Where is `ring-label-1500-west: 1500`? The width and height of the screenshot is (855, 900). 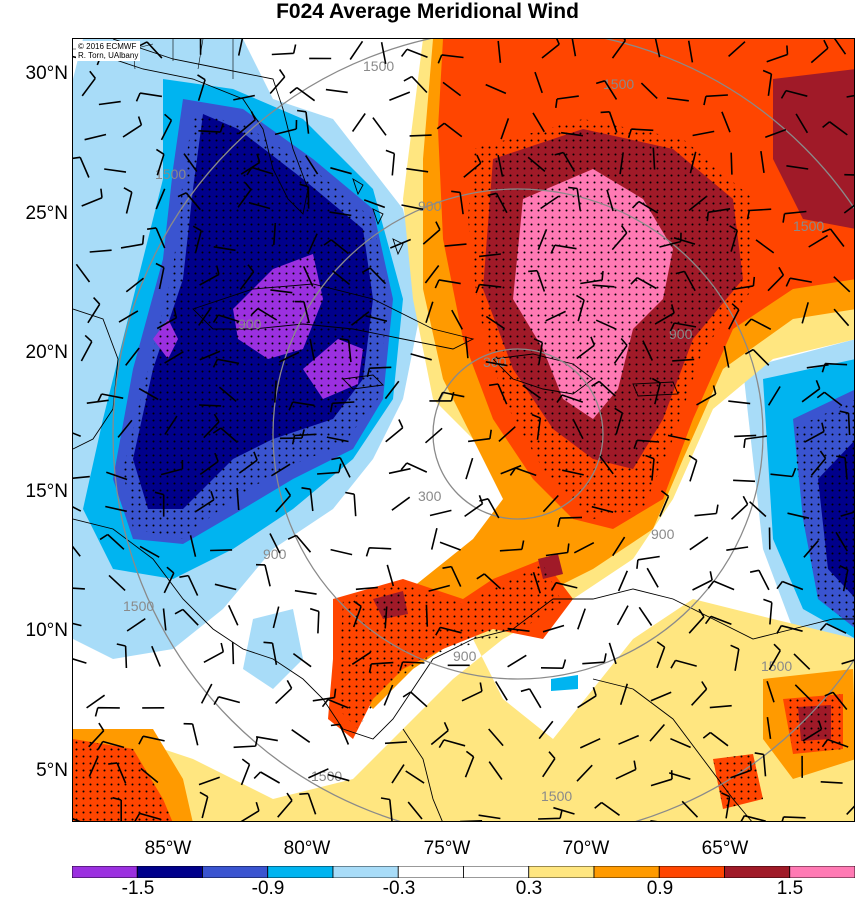
ring-label-1500-west: 1500 is located at coordinates (138, 606).